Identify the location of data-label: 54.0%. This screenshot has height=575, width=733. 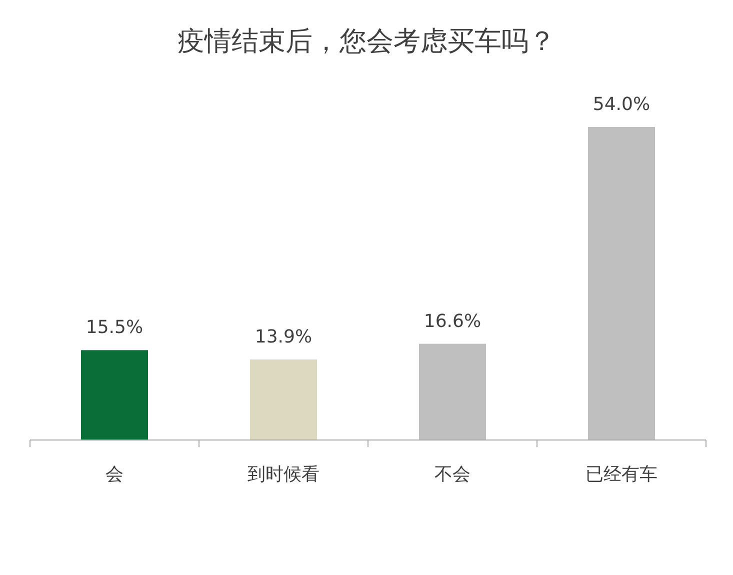
(621, 104).